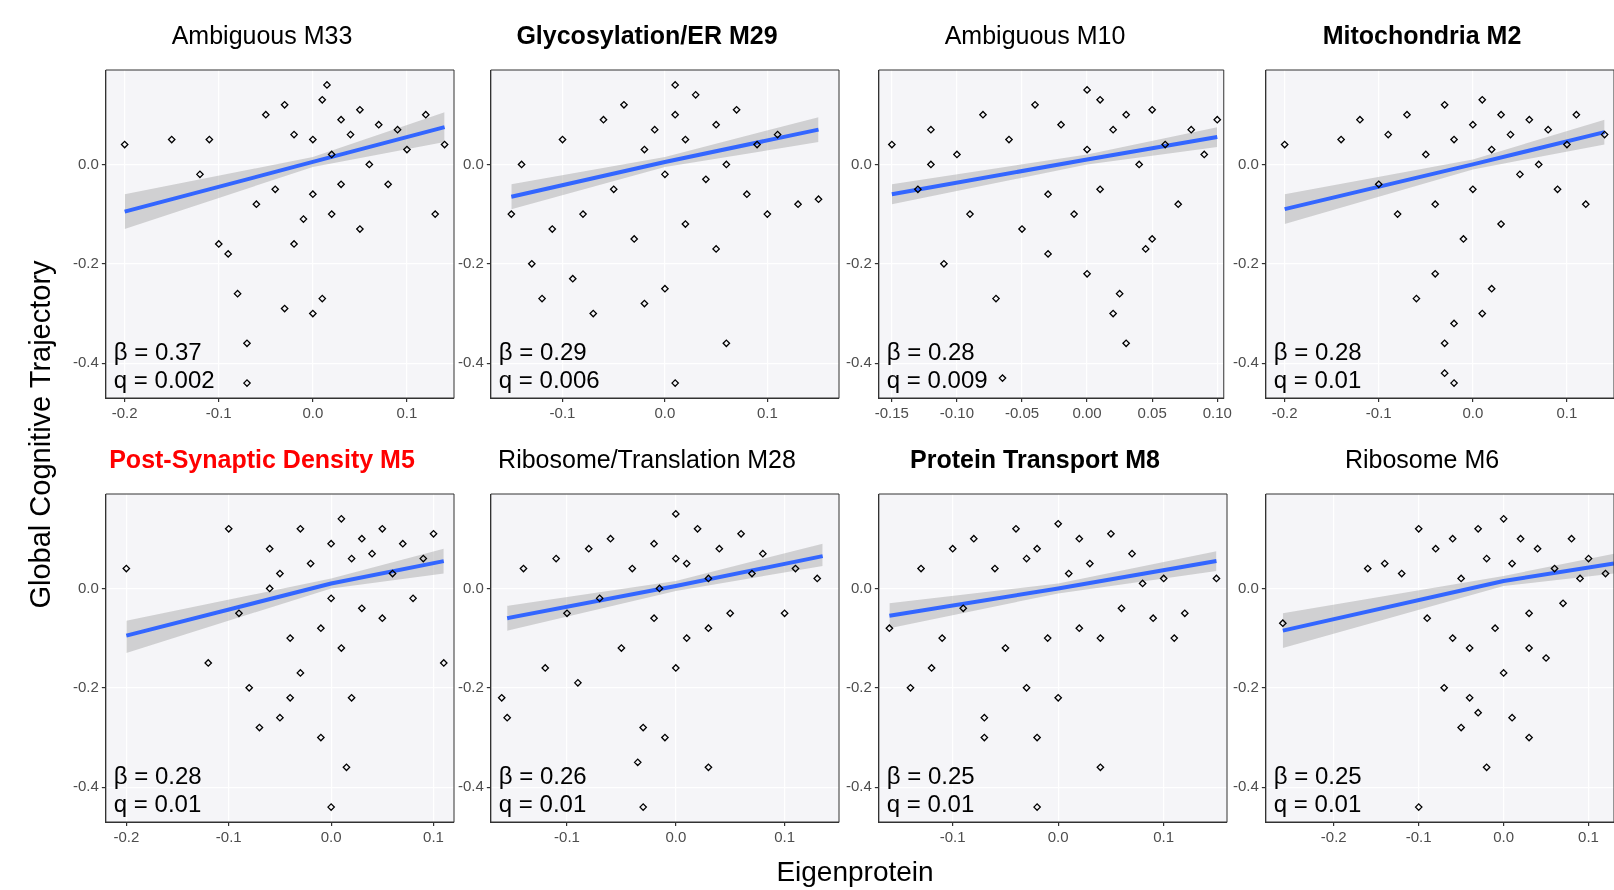 This screenshot has width=1614, height=890. What do you see at coordinates (549, 379) in the screenshot?
I see `annotation: q = 0.006` at bounding box center [549, 379].